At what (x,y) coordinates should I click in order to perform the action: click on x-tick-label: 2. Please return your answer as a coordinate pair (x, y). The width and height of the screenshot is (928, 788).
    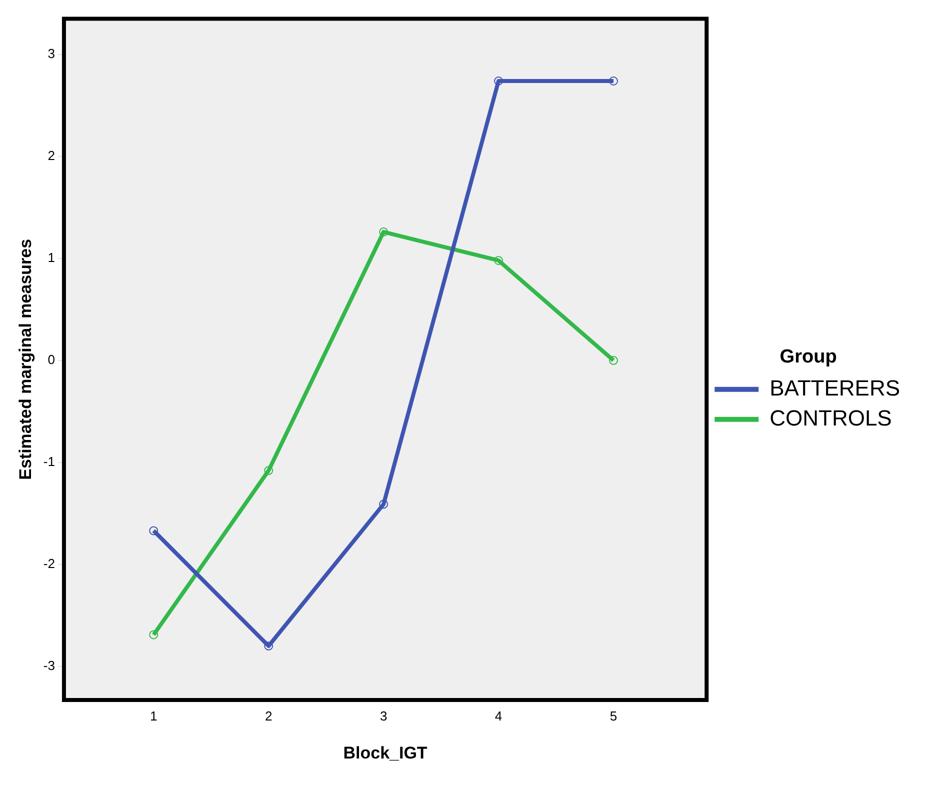
    Looking at the image, I should click on (268, 716).